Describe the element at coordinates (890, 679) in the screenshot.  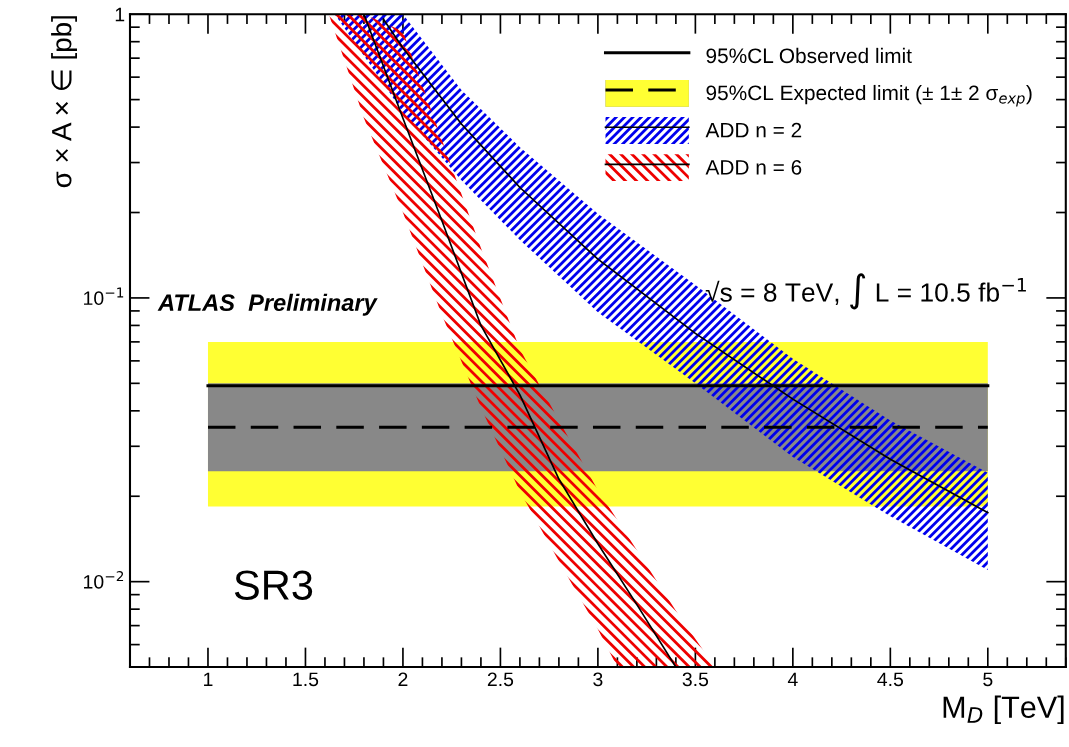
I see `x-tick-label: 4.5` at that location.